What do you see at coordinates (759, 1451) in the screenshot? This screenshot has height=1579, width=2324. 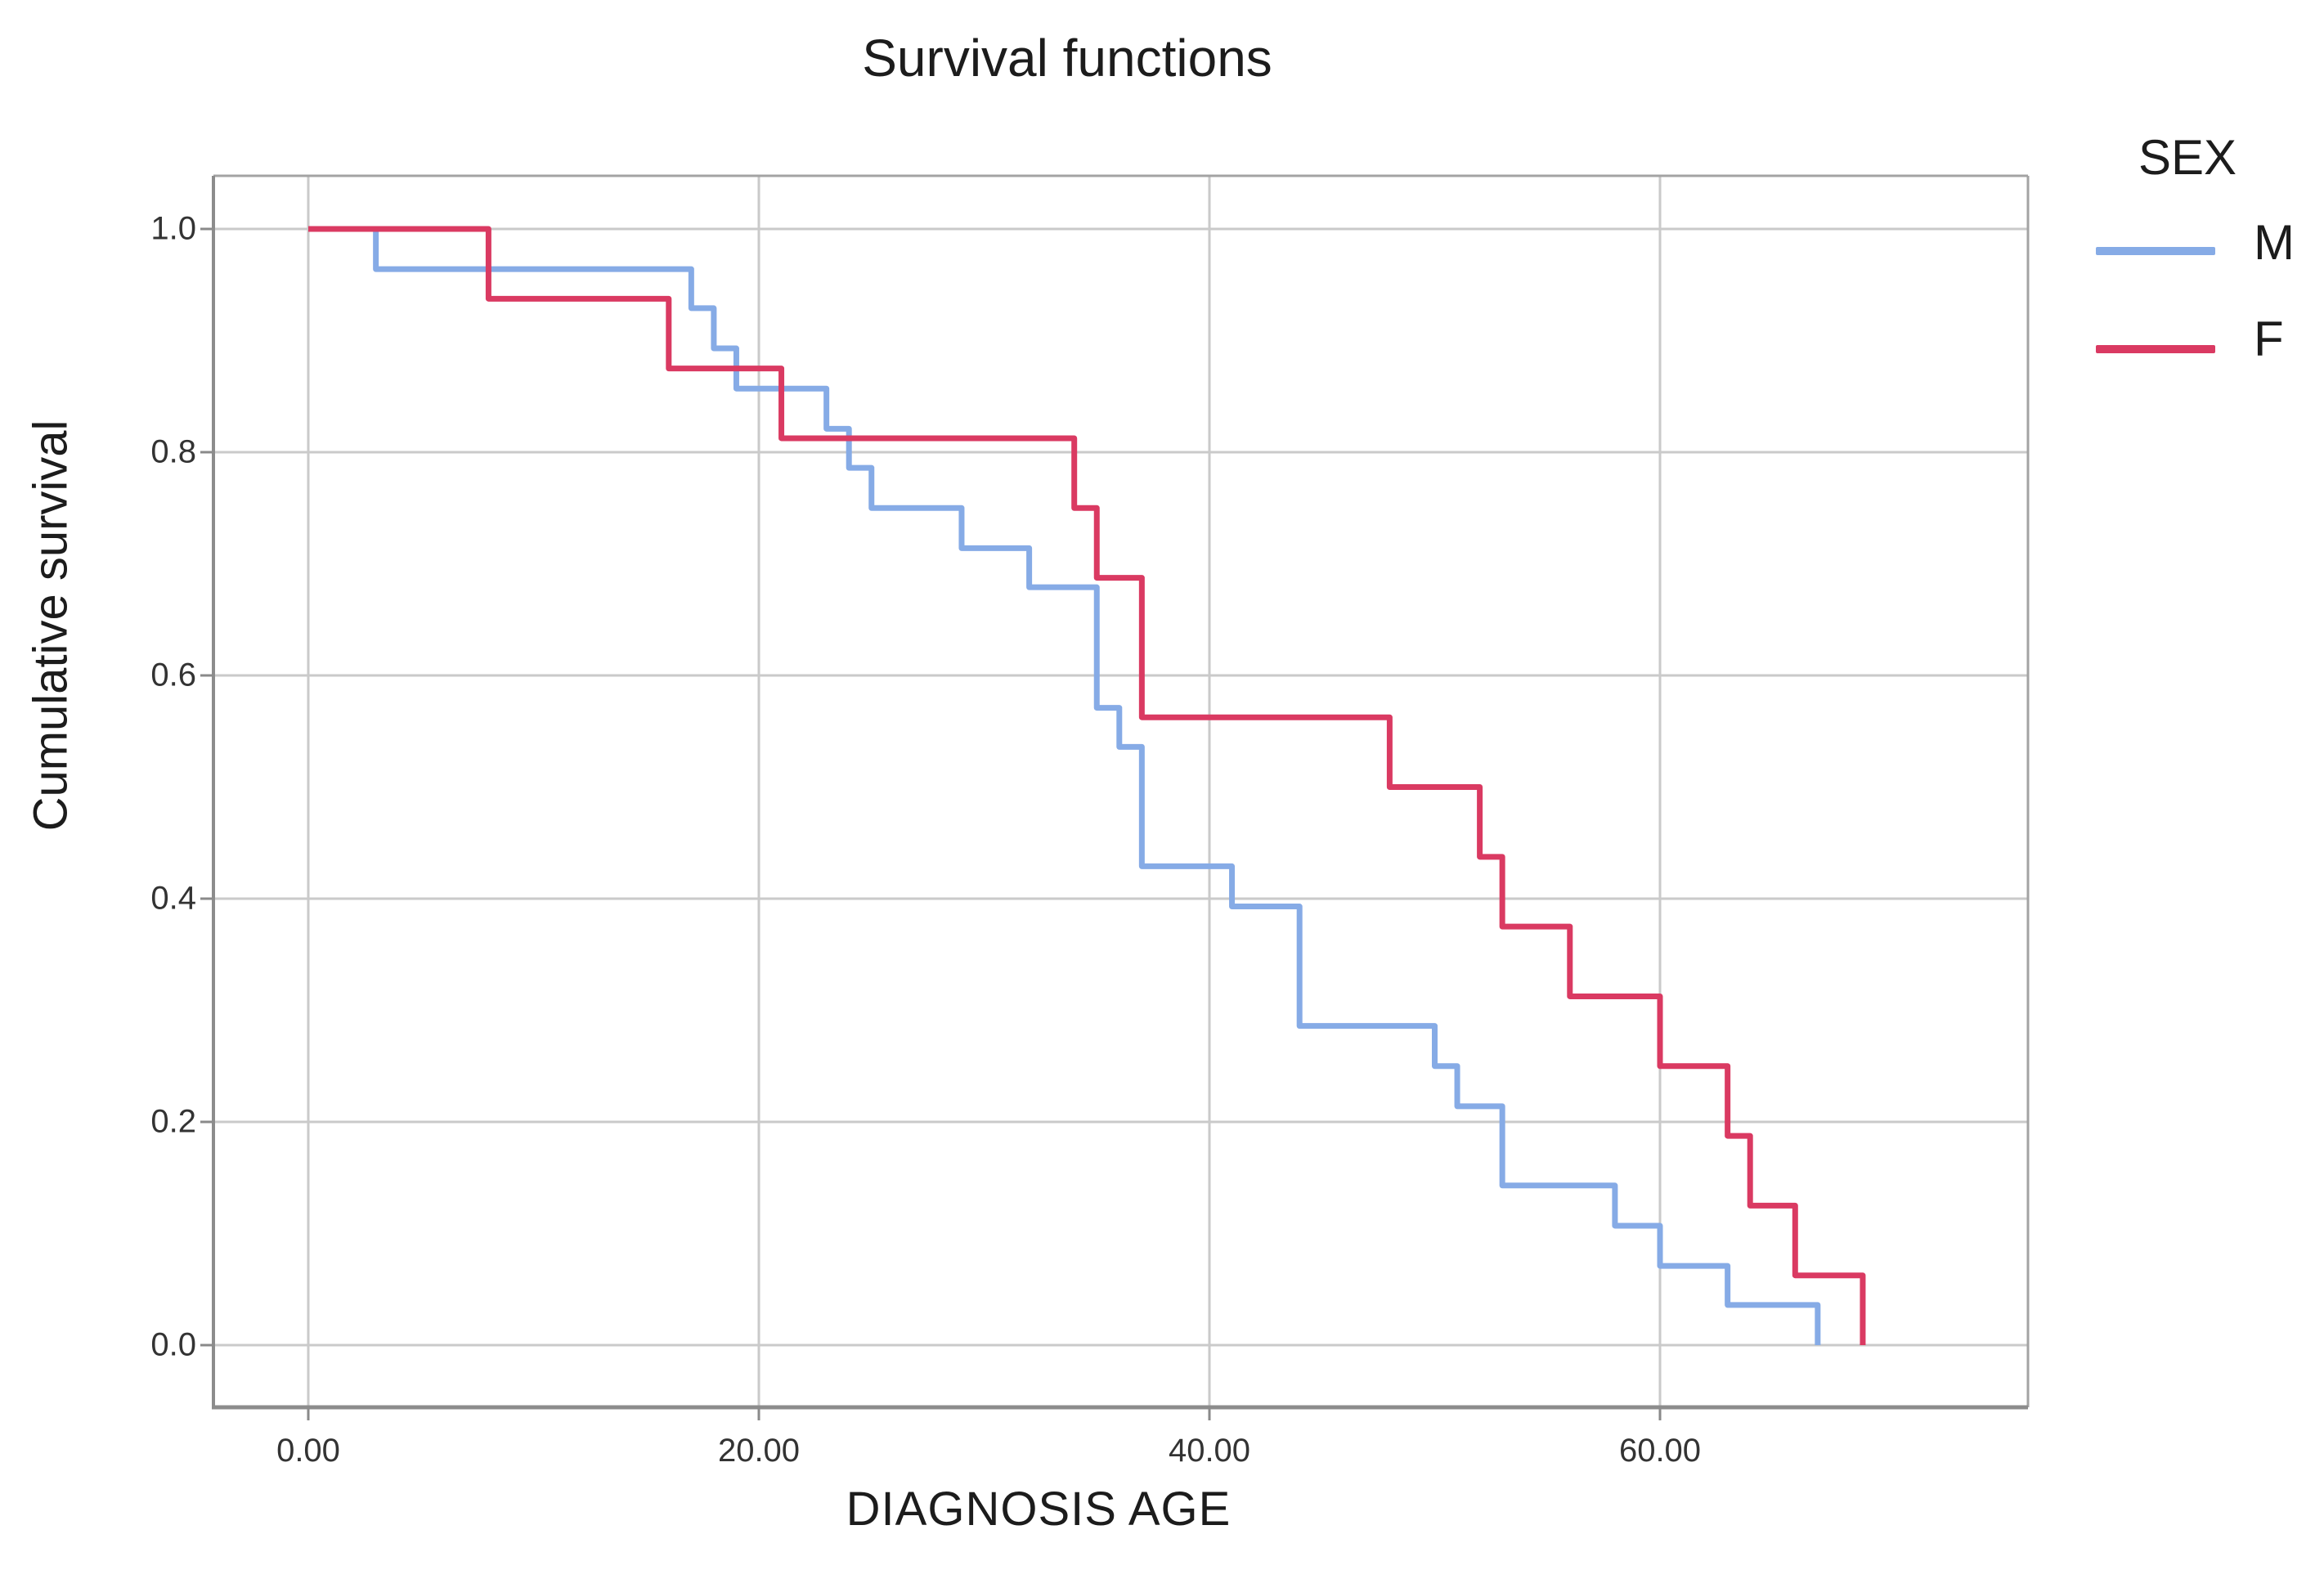 I see `x-tick-label: 20.00` at bounding box center [759, 1451].